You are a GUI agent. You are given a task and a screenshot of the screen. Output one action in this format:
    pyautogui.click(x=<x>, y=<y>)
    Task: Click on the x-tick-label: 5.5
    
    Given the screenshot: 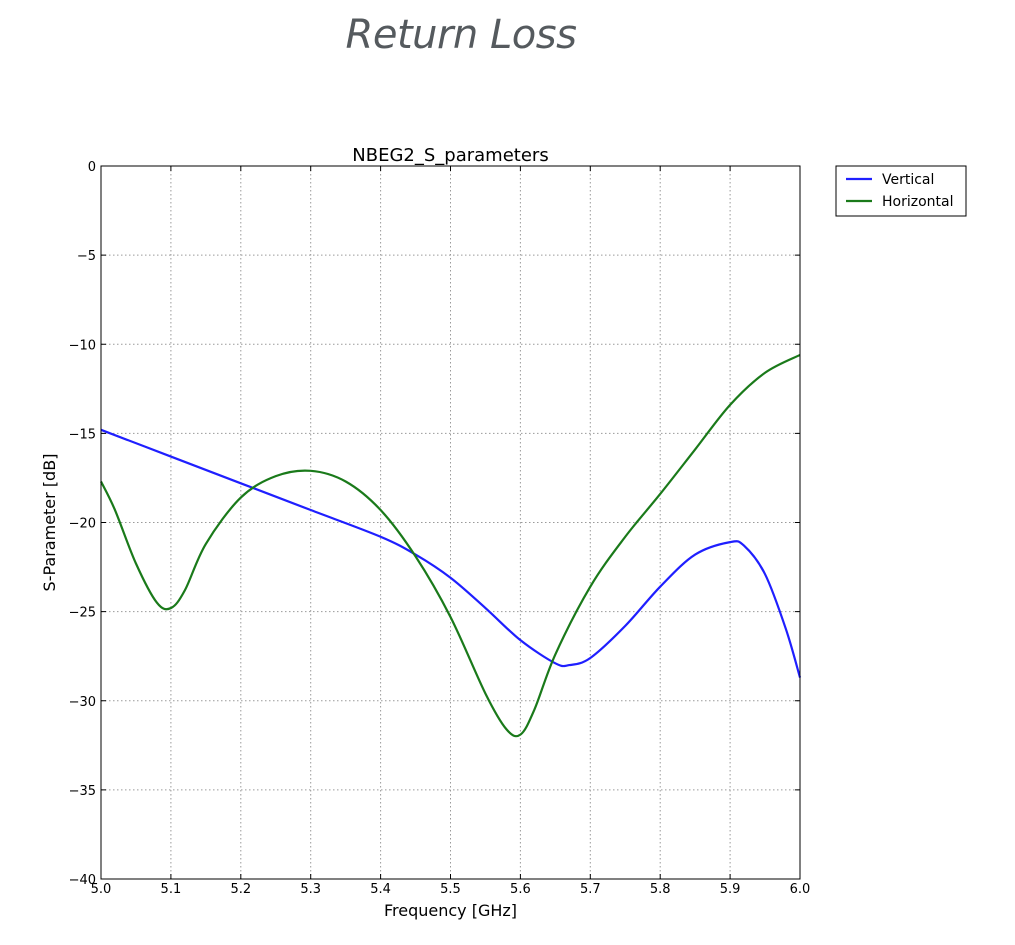 What is the action you would take?
    pyautogui.click(x=450, y=889)
    